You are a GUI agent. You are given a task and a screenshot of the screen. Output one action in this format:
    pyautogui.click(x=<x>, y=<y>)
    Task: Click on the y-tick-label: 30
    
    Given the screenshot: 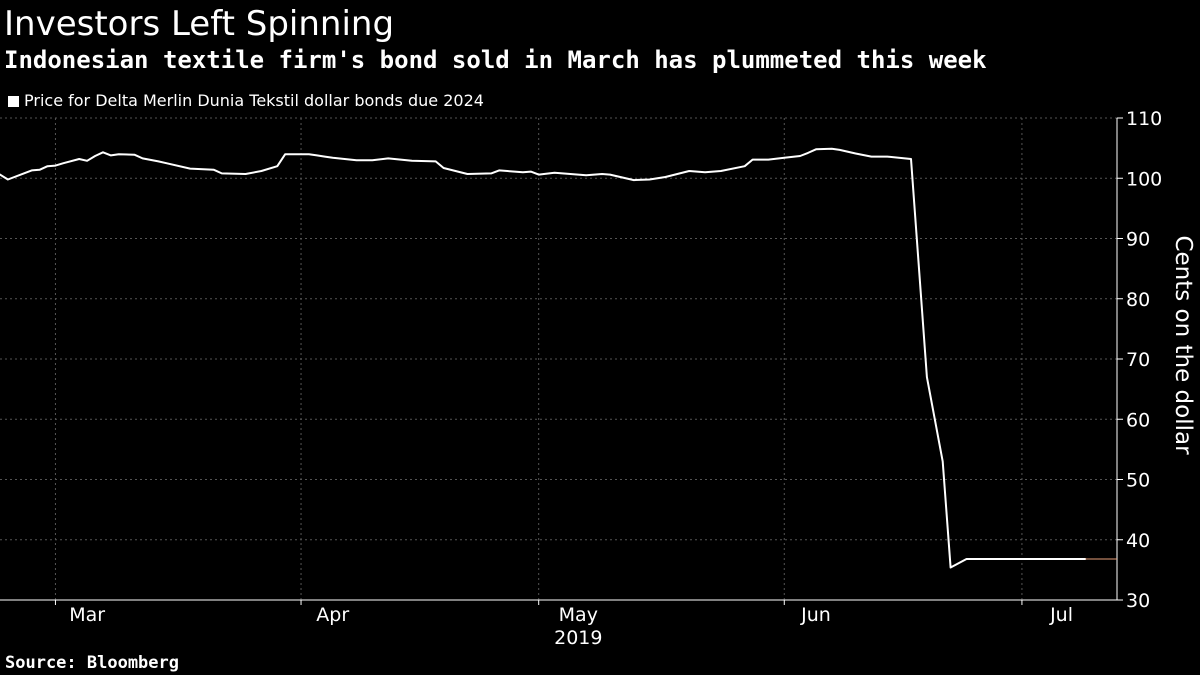 What is the action you would take?
    pyautogui.click(x=1138, y=601)
    